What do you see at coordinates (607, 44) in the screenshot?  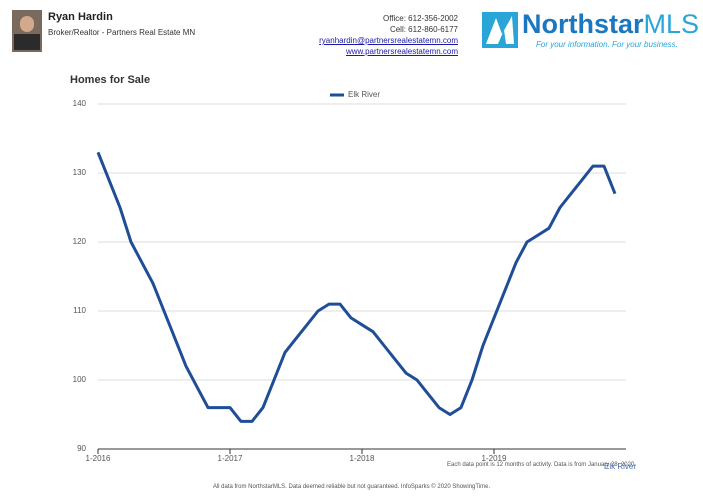 I see `logo-tagline: For your information. For your business.` at bounding box center [607, 44].